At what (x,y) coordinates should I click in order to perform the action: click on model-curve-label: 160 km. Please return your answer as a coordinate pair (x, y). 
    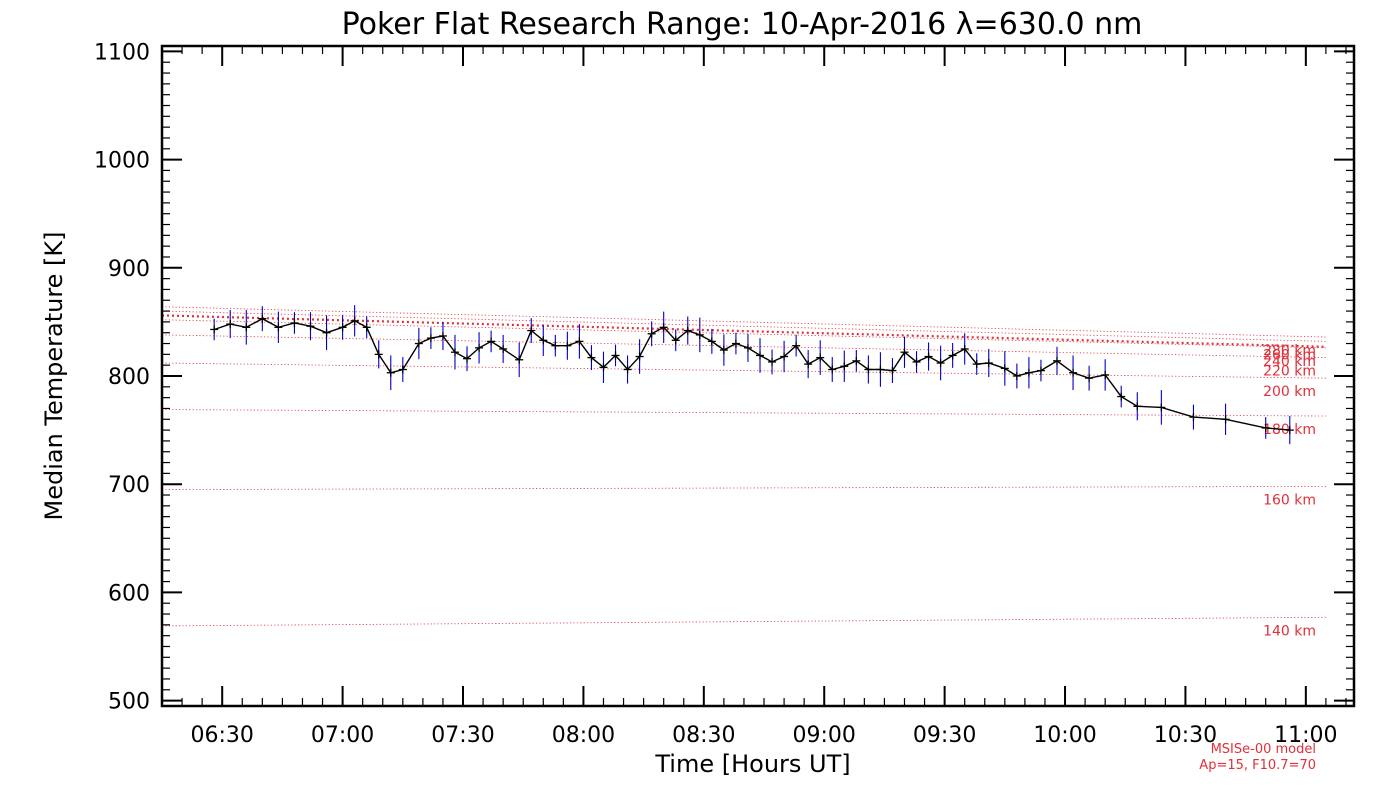
    Looking at the image, I should click on (1289, 500).